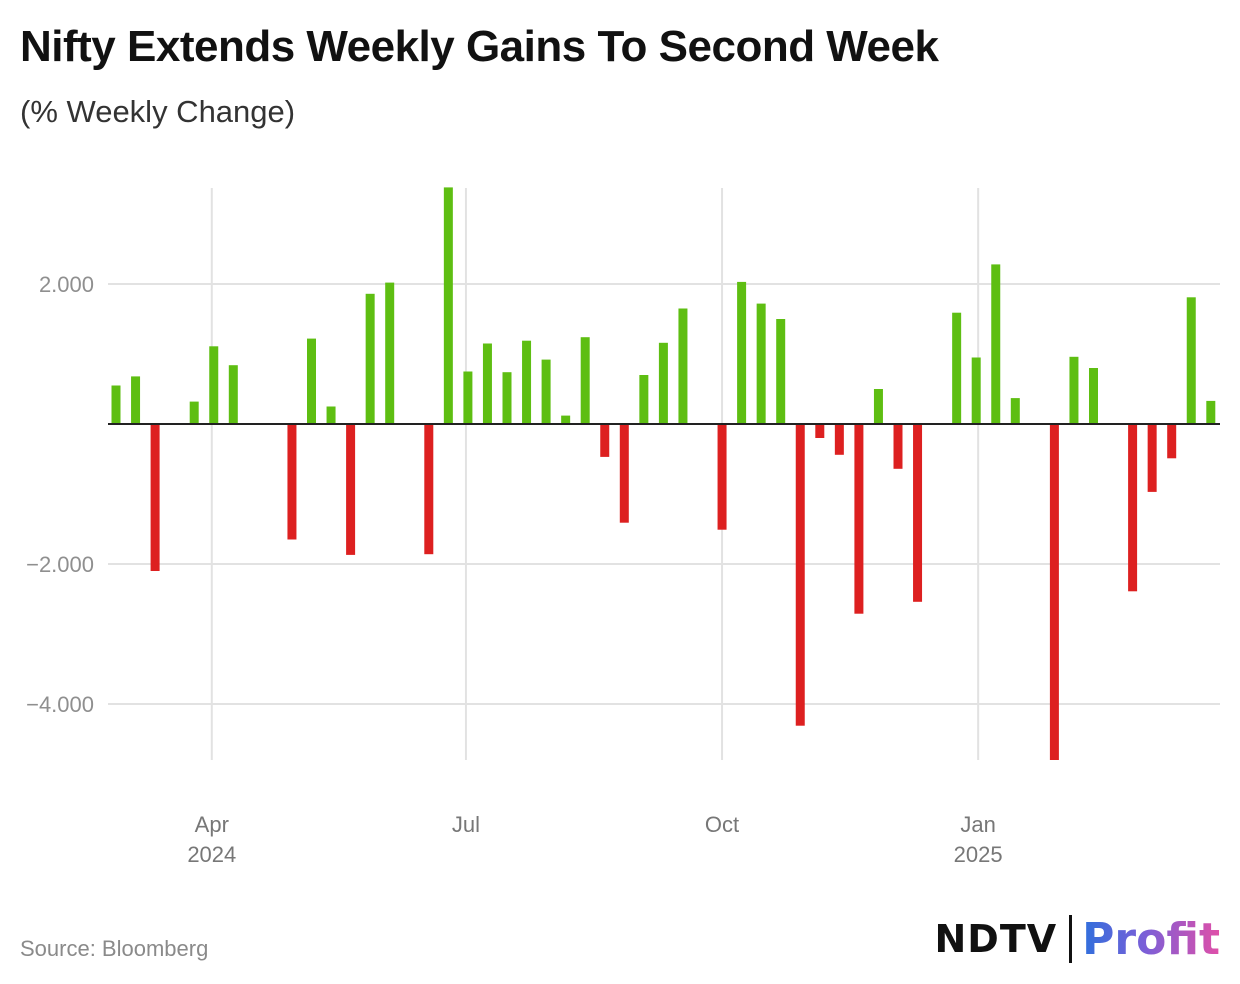  What do you see at coordinates (466, 824) in the screenshot?
I see `x-tick-label: Jul` at bounding box center [466, 824].